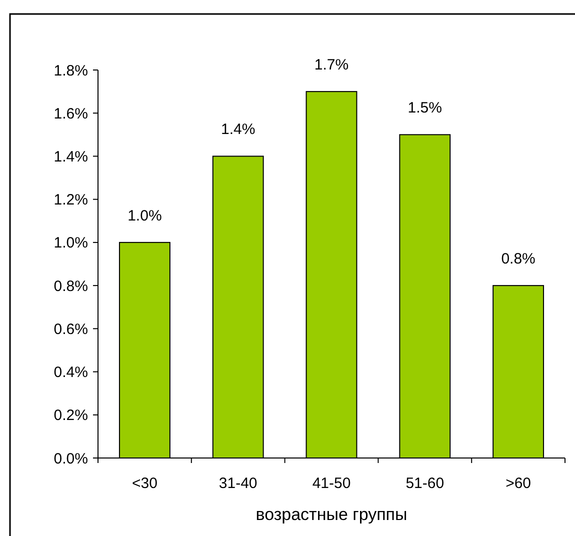 This screenshot has width=575, height=536. I want to click on y-tick-label: 1.0%, so click(71, 243).